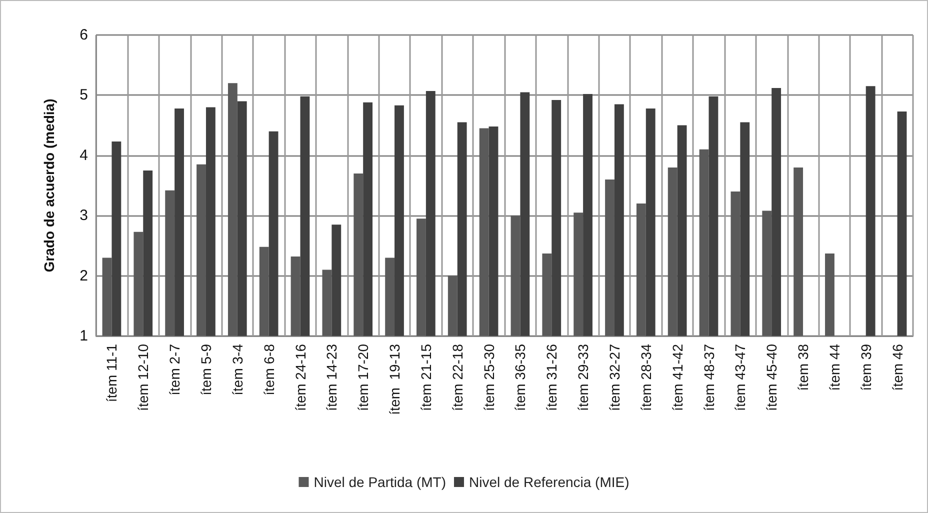 The height and width of the screenshot is (513, 928). Describe the element at coordinates (457, 377) in the screenshot. I see `x-tick-label: ítem 22-18` at that location.